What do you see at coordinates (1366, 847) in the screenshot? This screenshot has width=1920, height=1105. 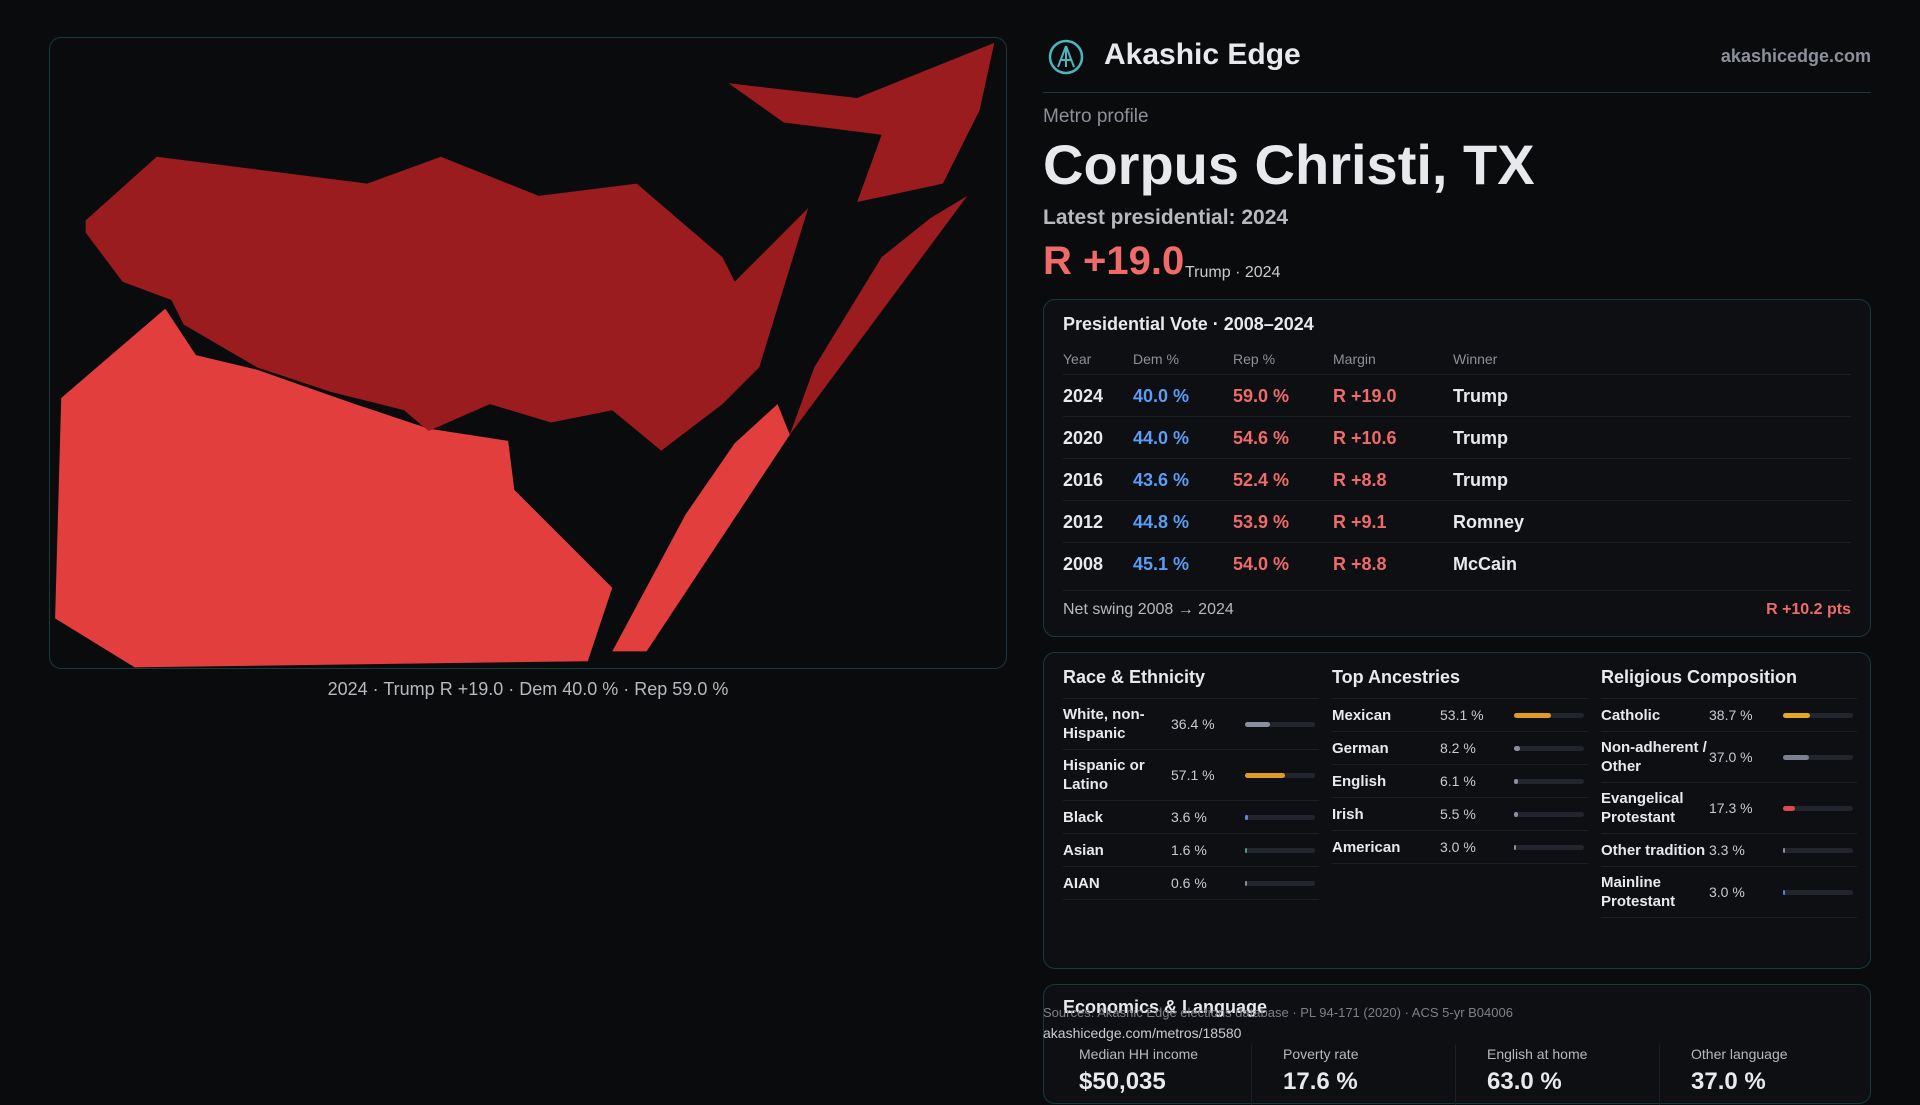 I see `row-label: American` at bounding box center [1366, 847].